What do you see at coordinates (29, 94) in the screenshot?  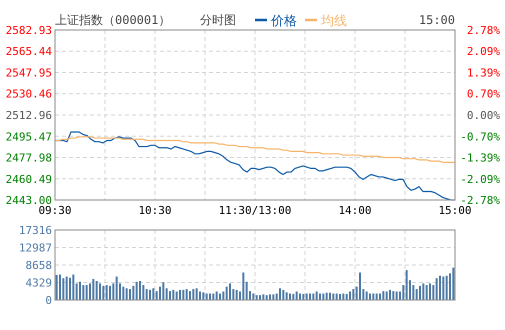 I see `y-tick-label: 2530.46` at bounding box center [29, 94].